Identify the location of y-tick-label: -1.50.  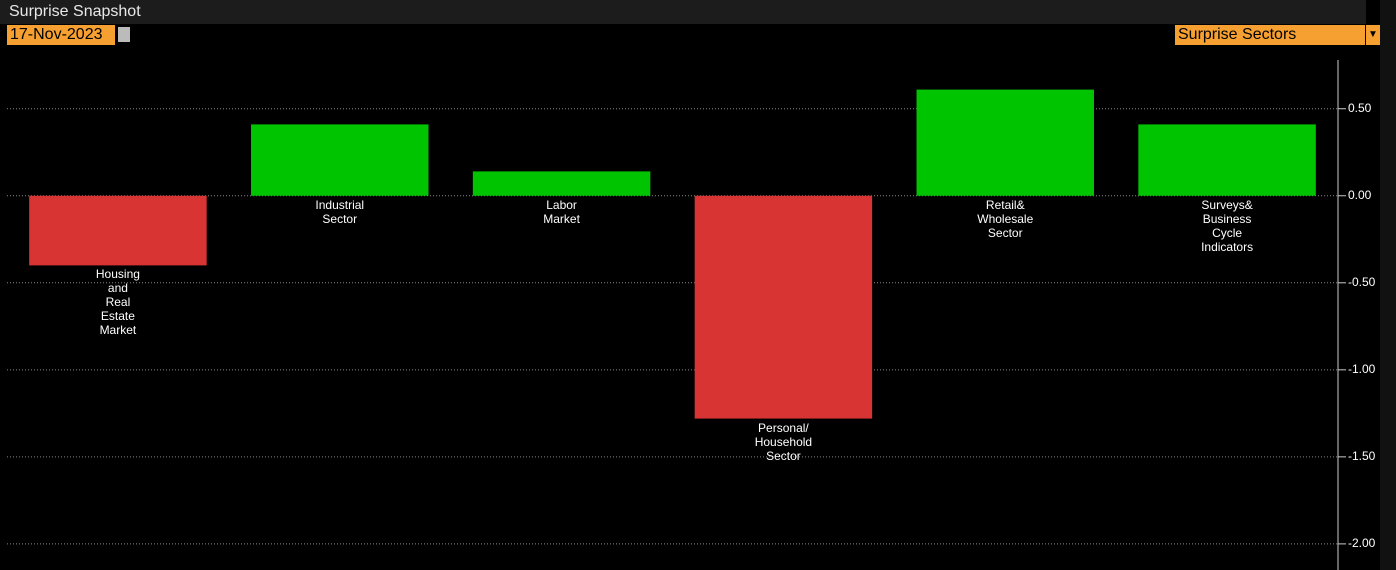
(1362, 456).